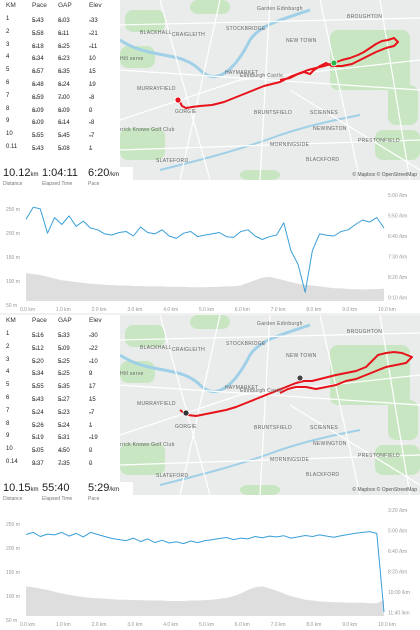 The height and width of the screenshot is (630, 420). What do you see at coordinates (56, 488) in the screenshot?
I see `elapsed-value: 55:40` at bounding box center [56, 488].